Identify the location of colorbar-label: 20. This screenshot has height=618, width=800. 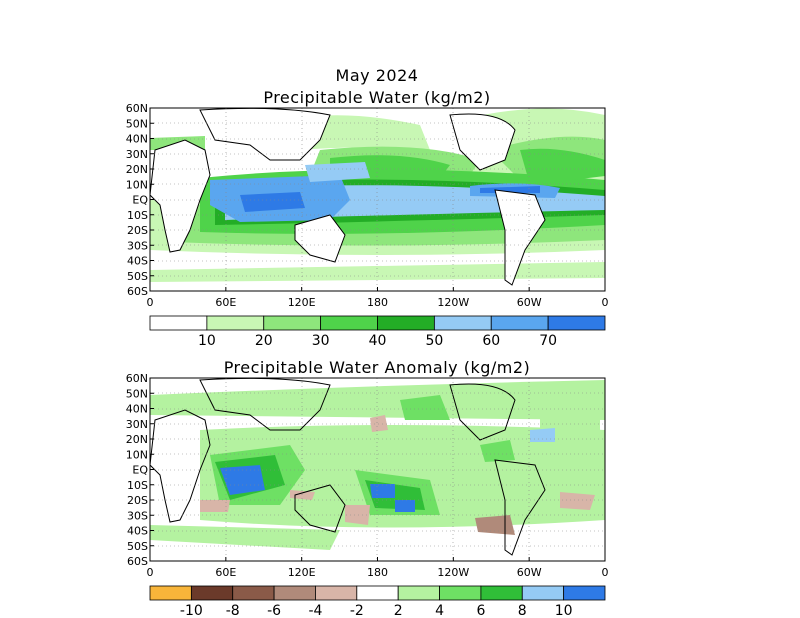
(264, 341).